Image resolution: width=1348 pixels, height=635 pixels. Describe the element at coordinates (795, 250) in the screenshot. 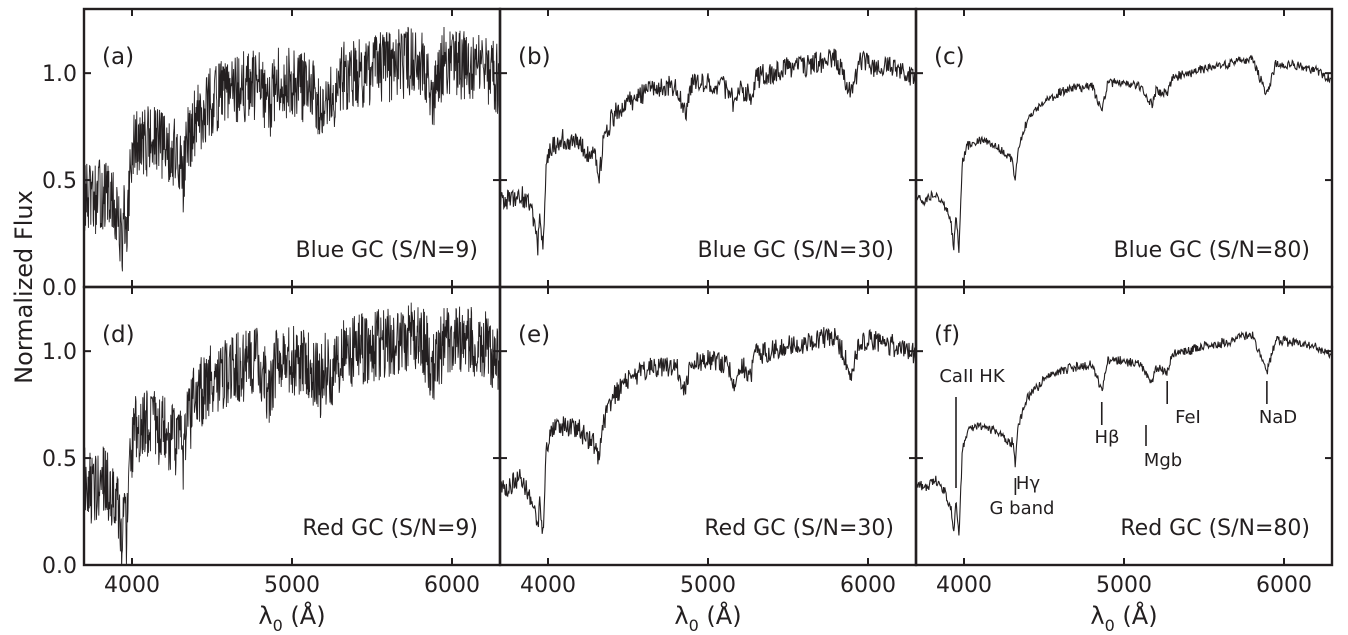

I see `panel-caption: Blue GC (S/N=30)` at that location.